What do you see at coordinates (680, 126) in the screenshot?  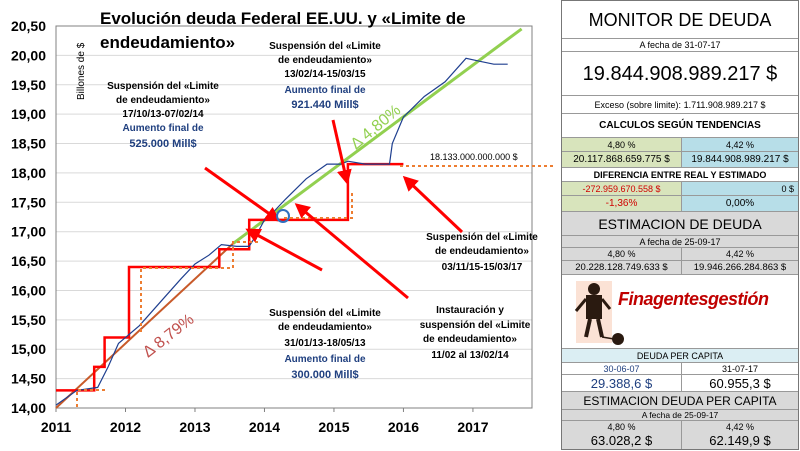 I see `calc-title: CALCULOS SEGÚN TENDENCIAS` at bounding box center [680, 126].